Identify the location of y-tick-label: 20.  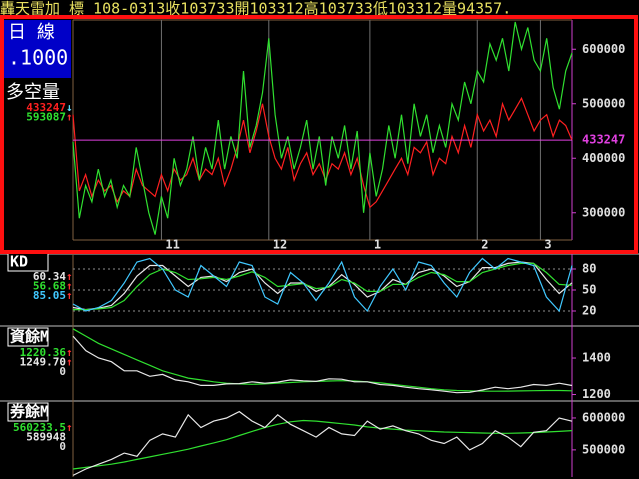
(589, 311).